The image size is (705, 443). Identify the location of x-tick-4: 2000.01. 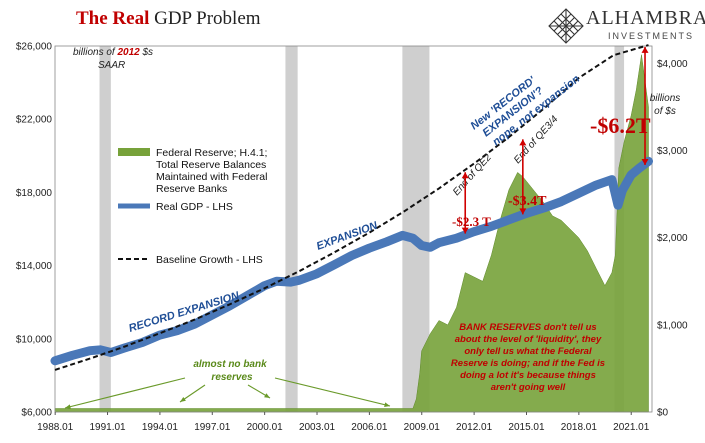
(265, 427).